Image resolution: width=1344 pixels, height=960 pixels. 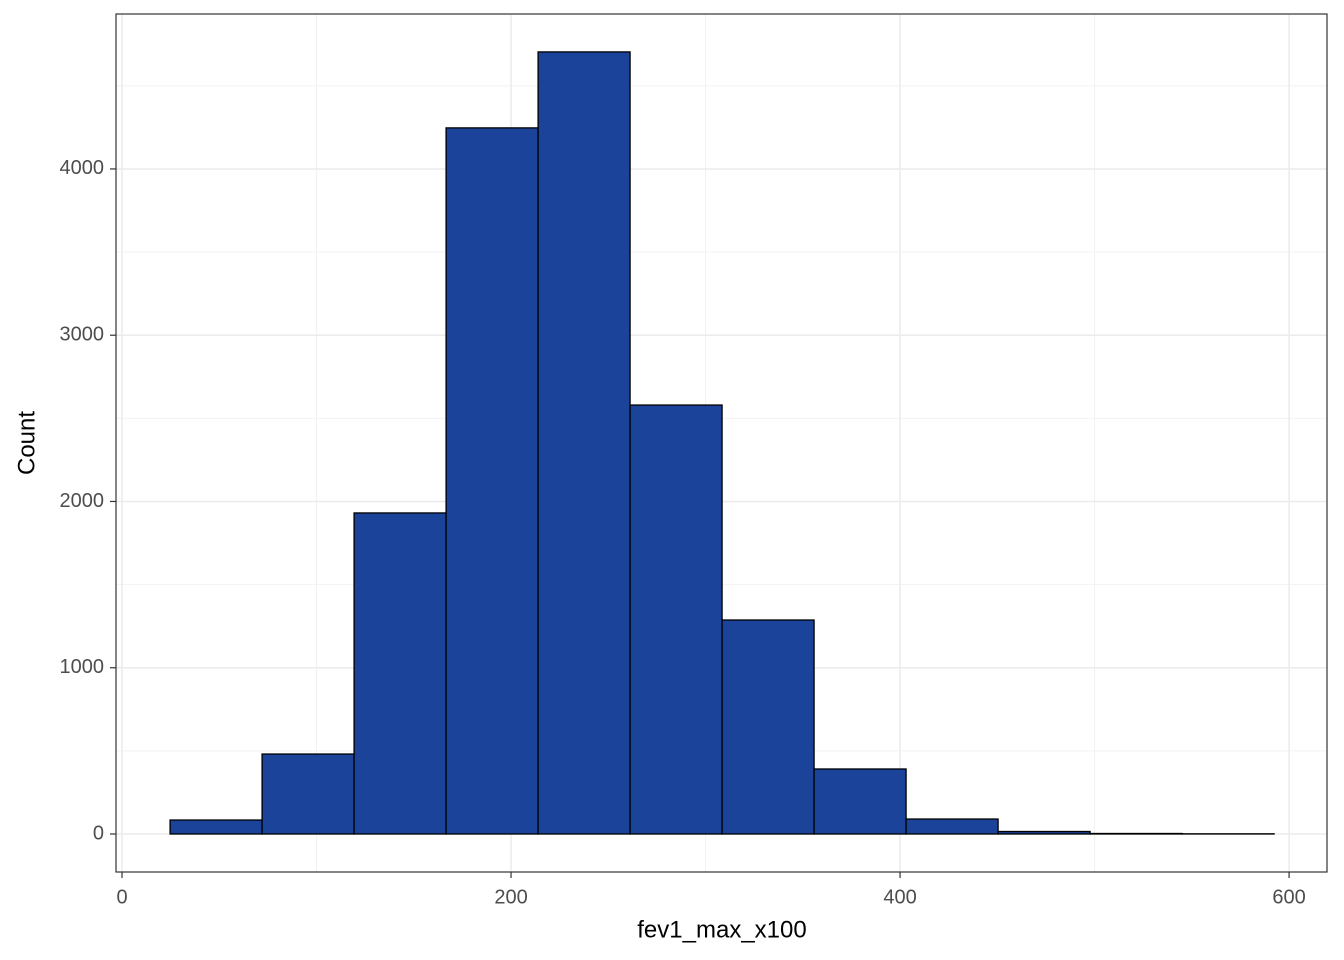 What do you see at coordinates (82, 168) in the screenshot?
I see `y-tick-label: 4000` at bounding box center [82, 168].